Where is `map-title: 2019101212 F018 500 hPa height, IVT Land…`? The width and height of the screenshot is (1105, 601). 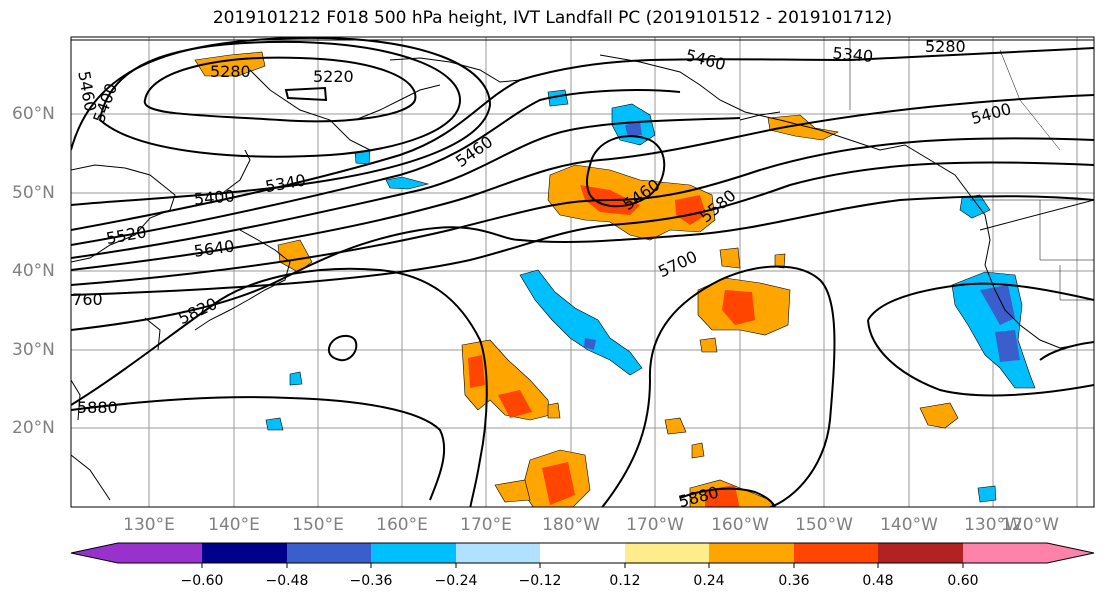
map-title: 2019101212 F018 500 hPa height, IVT Land… is located at coordinates (552, 18).